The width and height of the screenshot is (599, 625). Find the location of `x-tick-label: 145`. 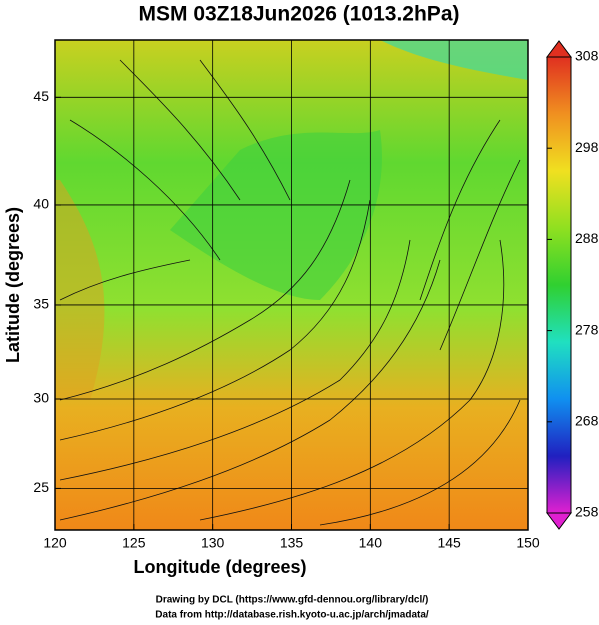

x-tick-label: 145 is located at coordinates (449, 543).